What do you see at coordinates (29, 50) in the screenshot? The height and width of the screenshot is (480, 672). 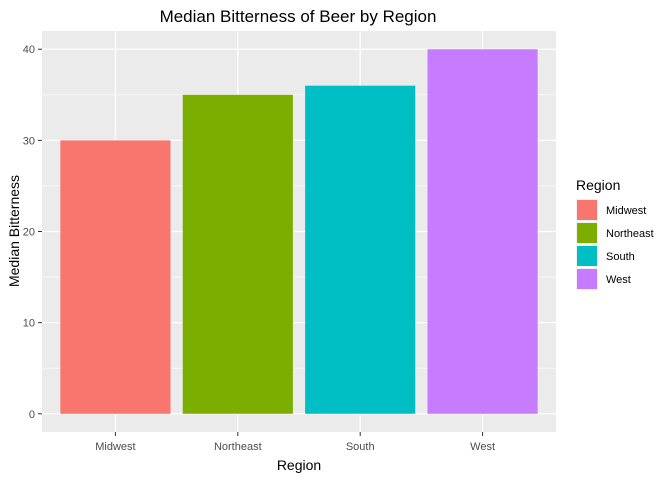 I see `y-tick-label: 40` at bounding box center [29, 50].